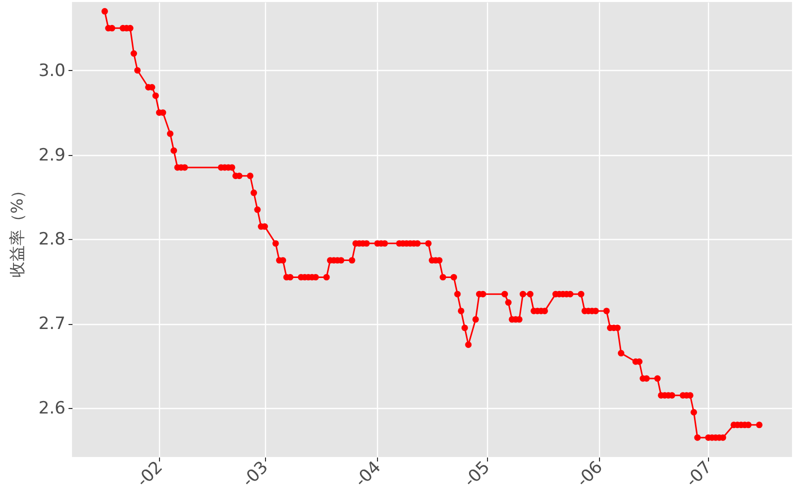 This screenshot has width=800, height=500. I want to click on x-tick-label: -02, so click(150, 474).